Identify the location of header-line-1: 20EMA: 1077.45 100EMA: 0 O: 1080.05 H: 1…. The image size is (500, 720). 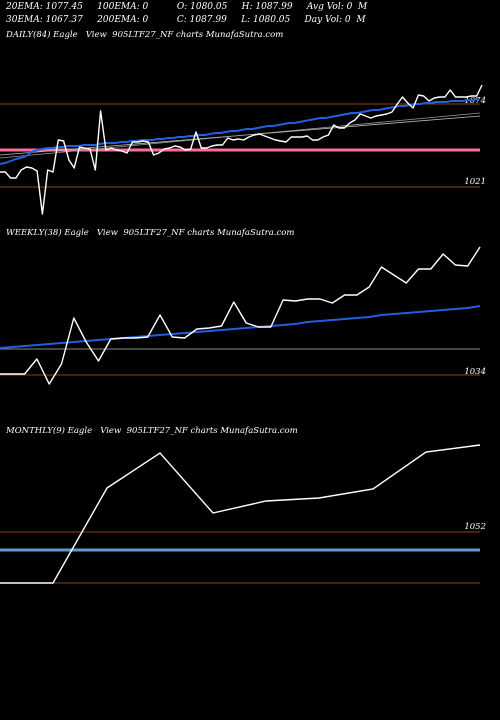
(187, 7).